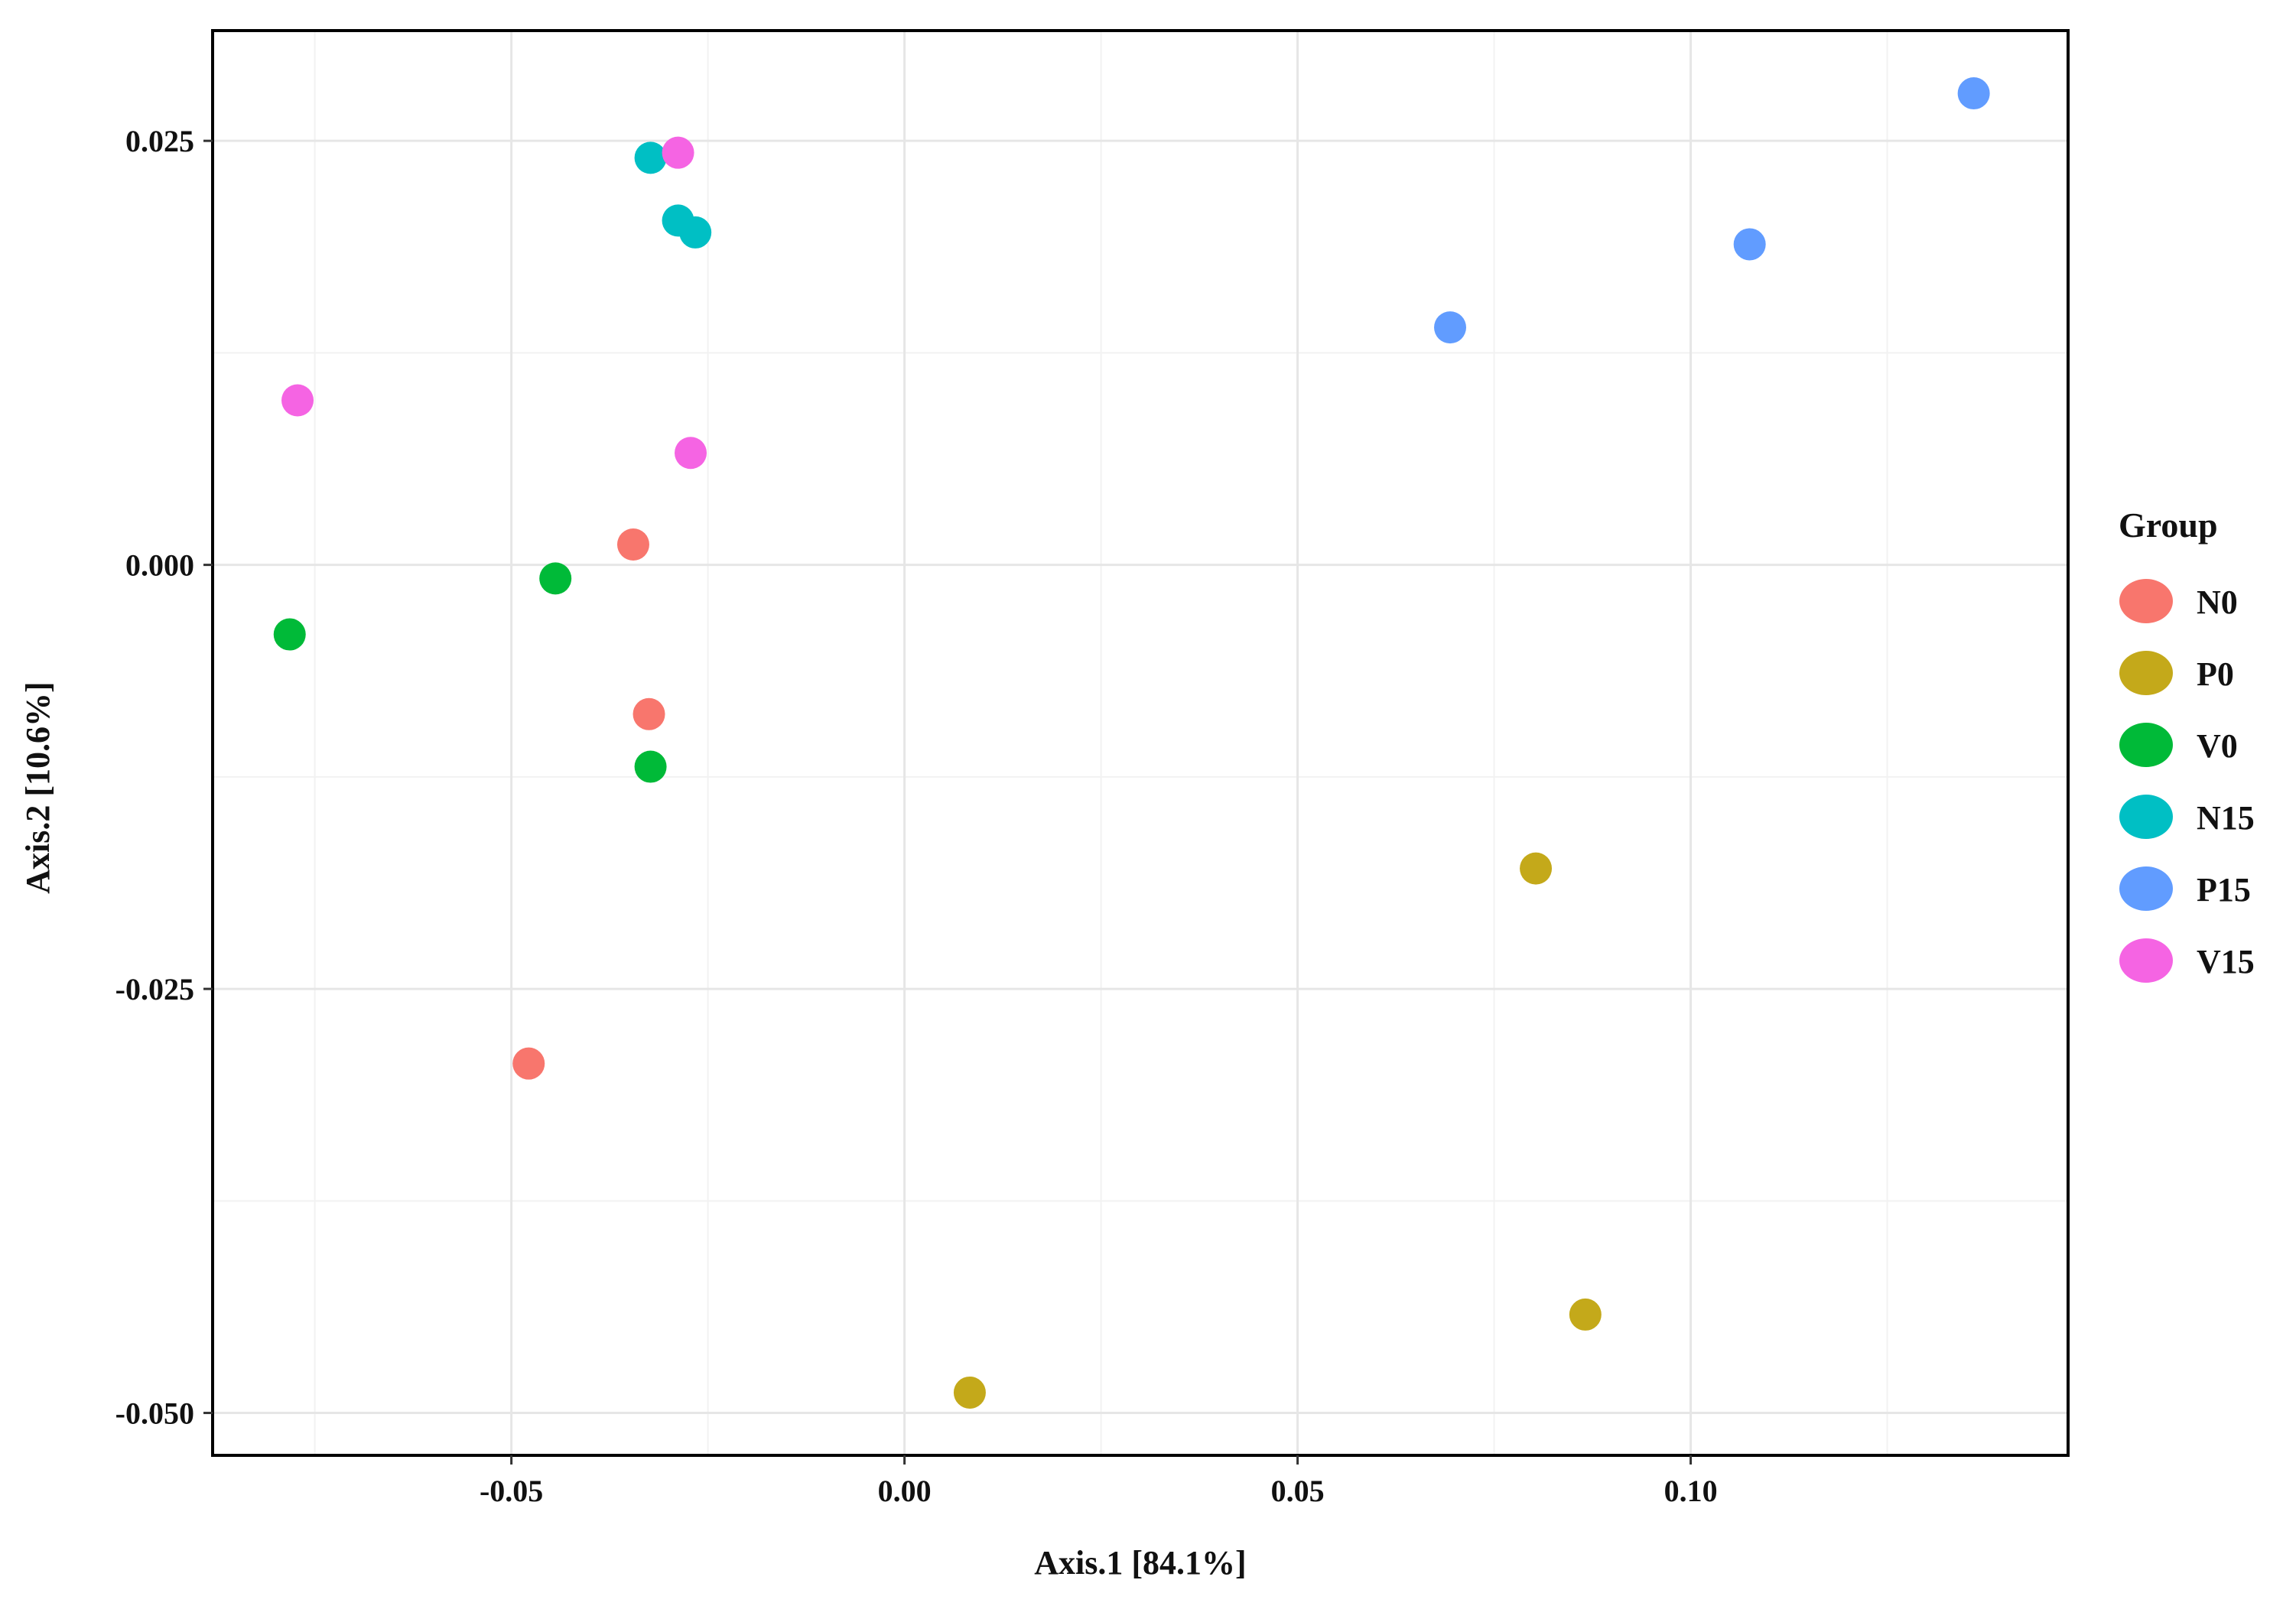 The image size is (2296, 1606). What do you see at coordinates (155, 989) in the screenshot?
I see `y-tick-label: -0.025` at bounding box center [155, 989].